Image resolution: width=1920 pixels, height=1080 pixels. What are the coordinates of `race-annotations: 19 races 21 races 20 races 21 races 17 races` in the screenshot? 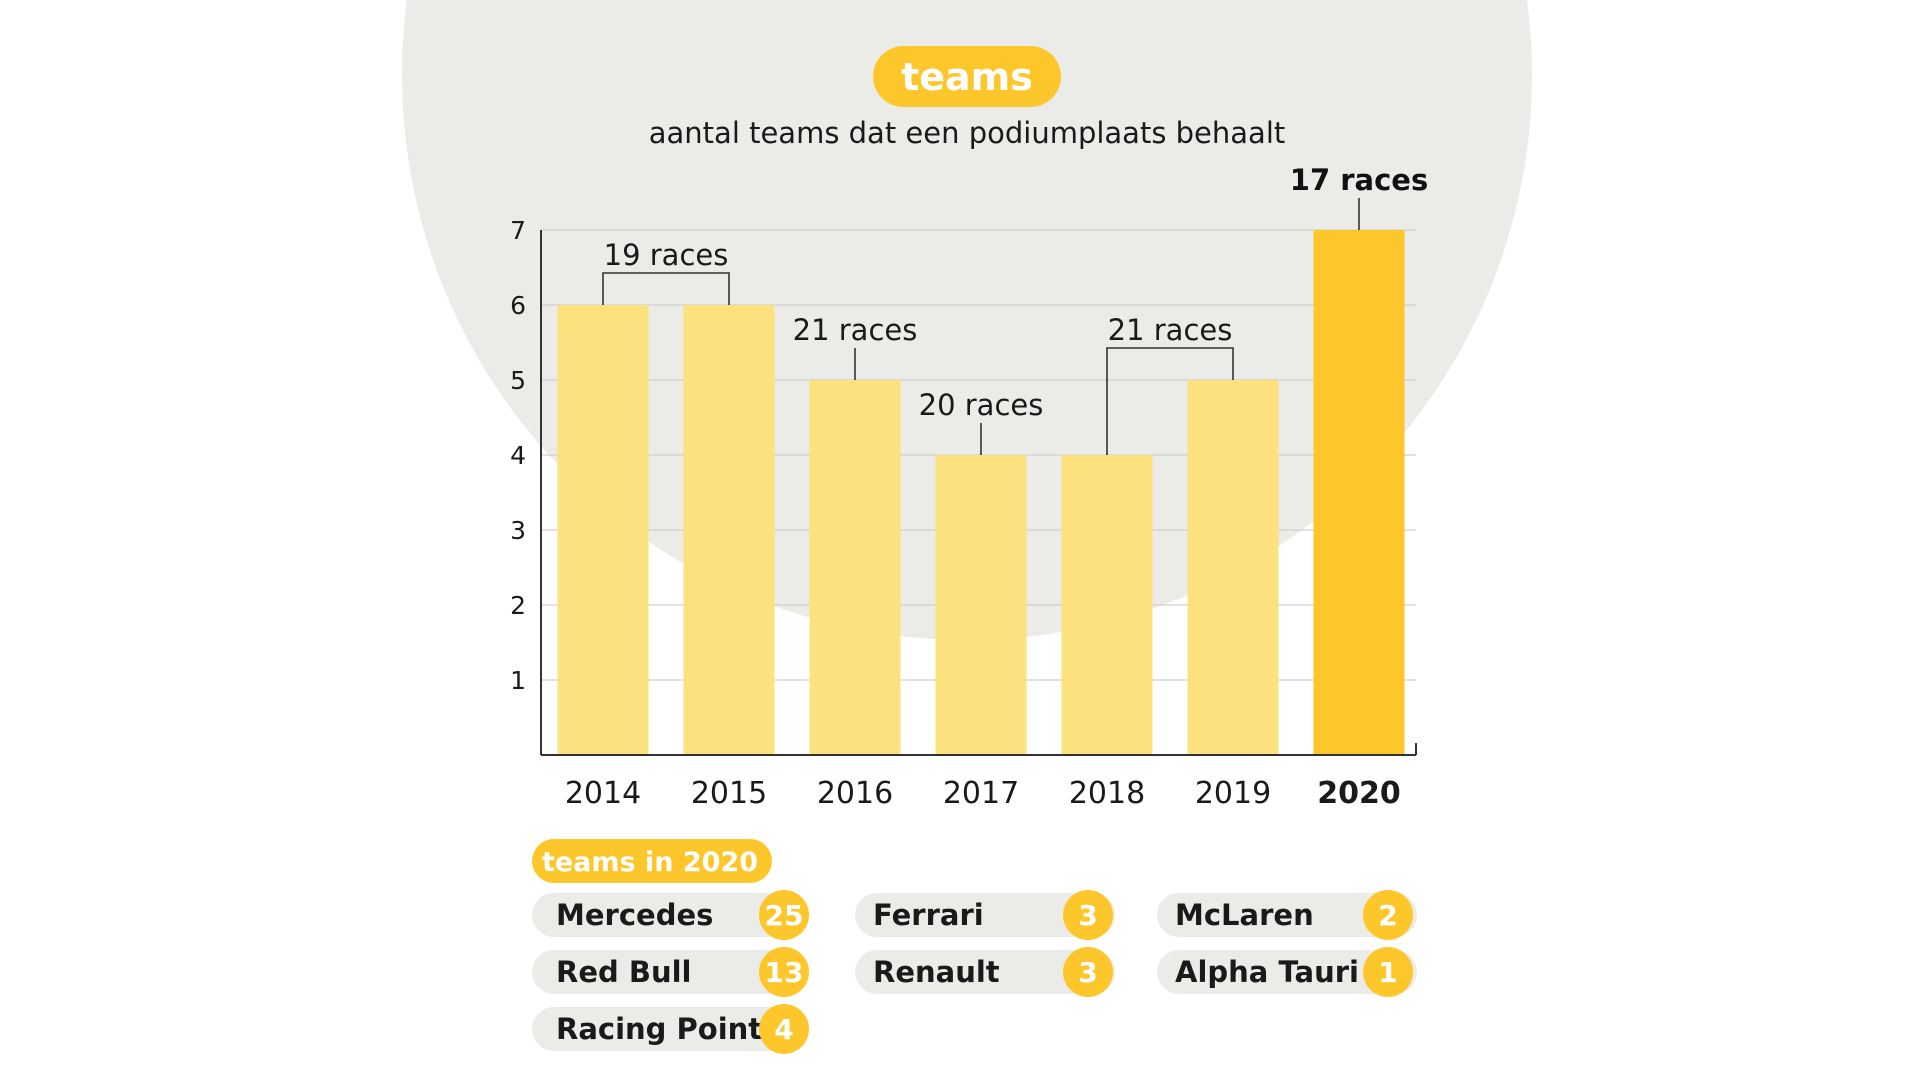 It's located at (1015, 309).